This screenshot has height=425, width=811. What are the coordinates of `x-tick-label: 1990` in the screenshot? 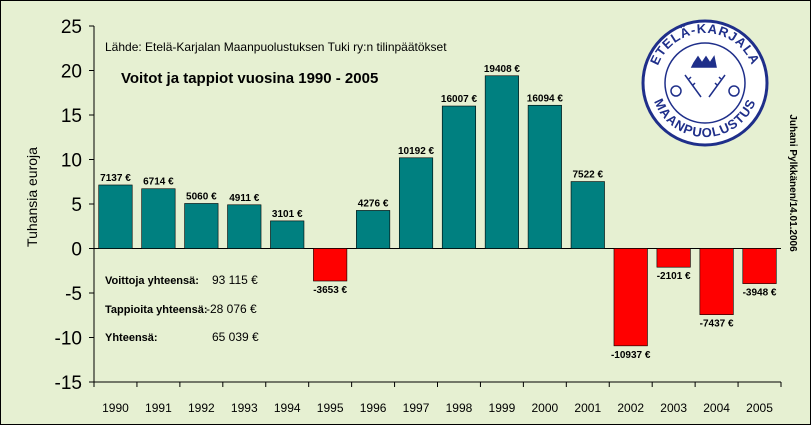 It's located at (115, 408).